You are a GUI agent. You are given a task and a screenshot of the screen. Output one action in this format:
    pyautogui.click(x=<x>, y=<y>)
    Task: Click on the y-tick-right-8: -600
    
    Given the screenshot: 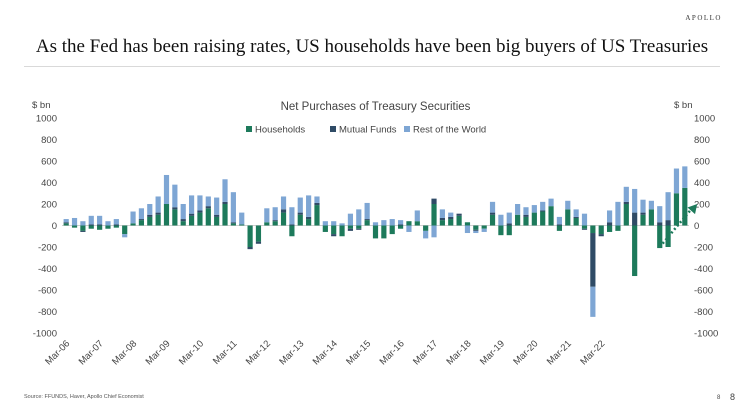 What is the action you would take?
    pyautogui.click(x=703, y=291)
    